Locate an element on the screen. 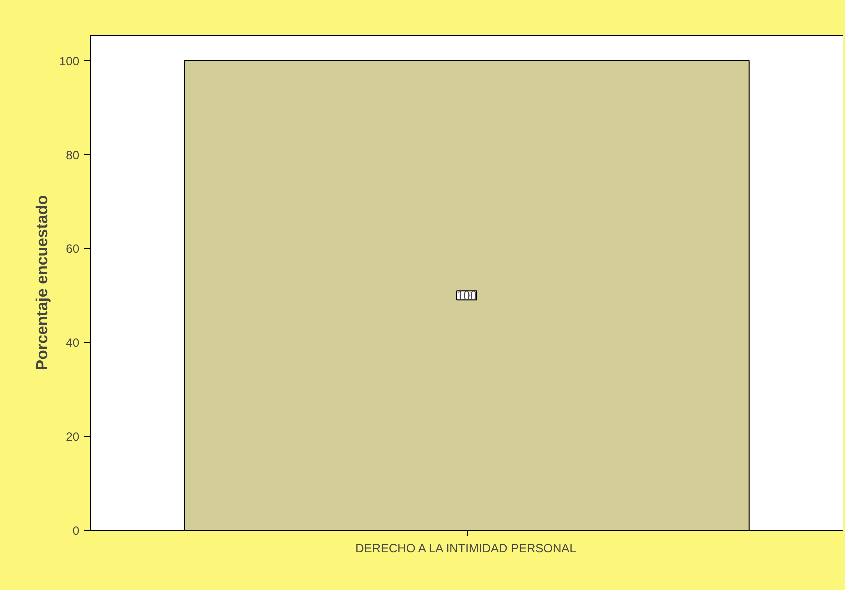  y-tick-label: 40 is located at coordinates (73, 343).